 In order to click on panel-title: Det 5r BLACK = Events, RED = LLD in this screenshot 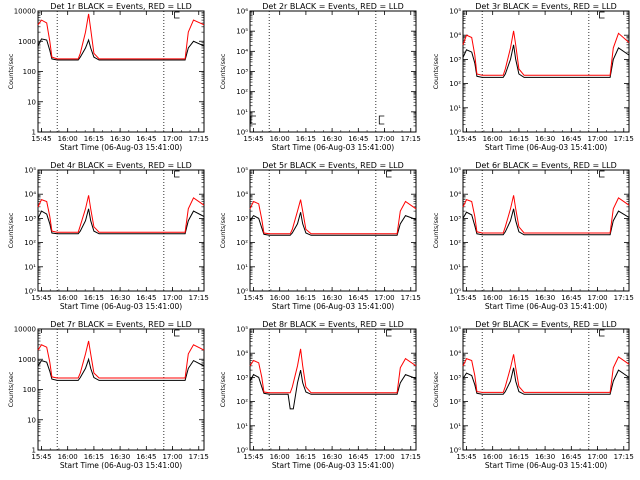, I will do `click(333, 165)`.